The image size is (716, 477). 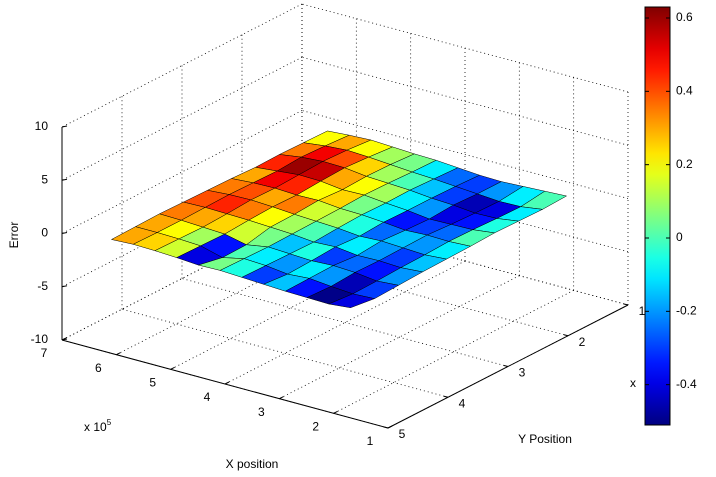 What do you see at coordinates (679, 237) in the screenshot?
I see `colorbar-tick-label: 0` at bounding box center [679, 237].